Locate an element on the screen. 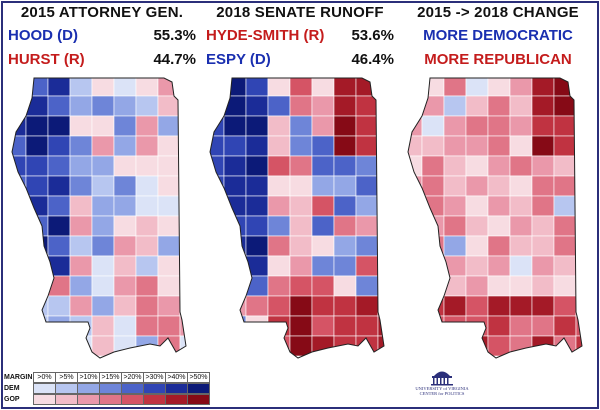  candidate-pct: 53.6% is located at coordinates (372, 35).